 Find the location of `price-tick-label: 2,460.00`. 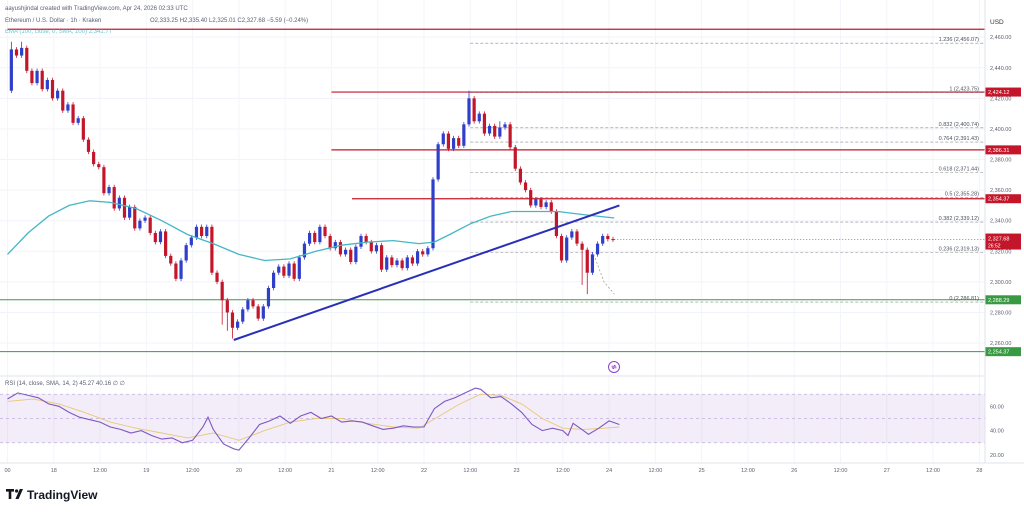

price-tick-label: 2,460.00 is located at coordinates (1000, 38).